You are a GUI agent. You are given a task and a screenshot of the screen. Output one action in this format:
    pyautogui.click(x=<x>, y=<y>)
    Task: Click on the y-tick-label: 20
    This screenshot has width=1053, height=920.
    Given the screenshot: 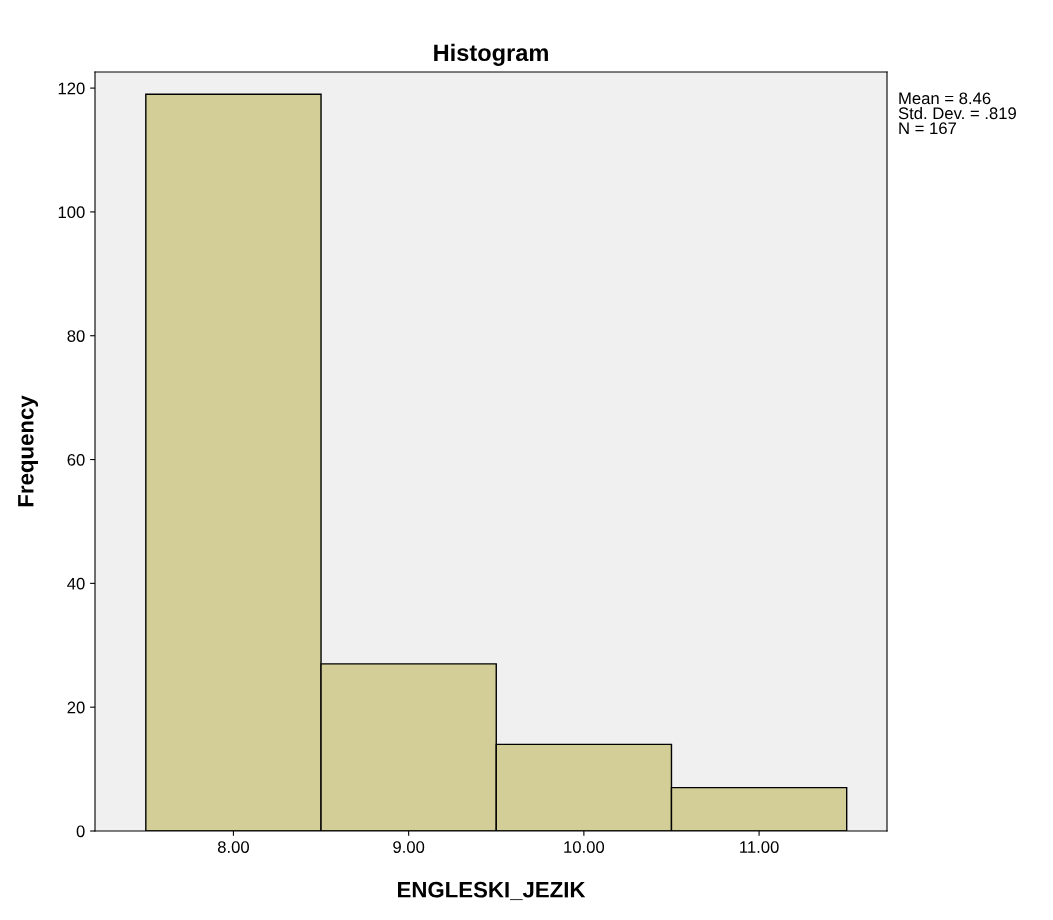 What is the action you would take?
    pyautogui.click(x=76, y=707)
    